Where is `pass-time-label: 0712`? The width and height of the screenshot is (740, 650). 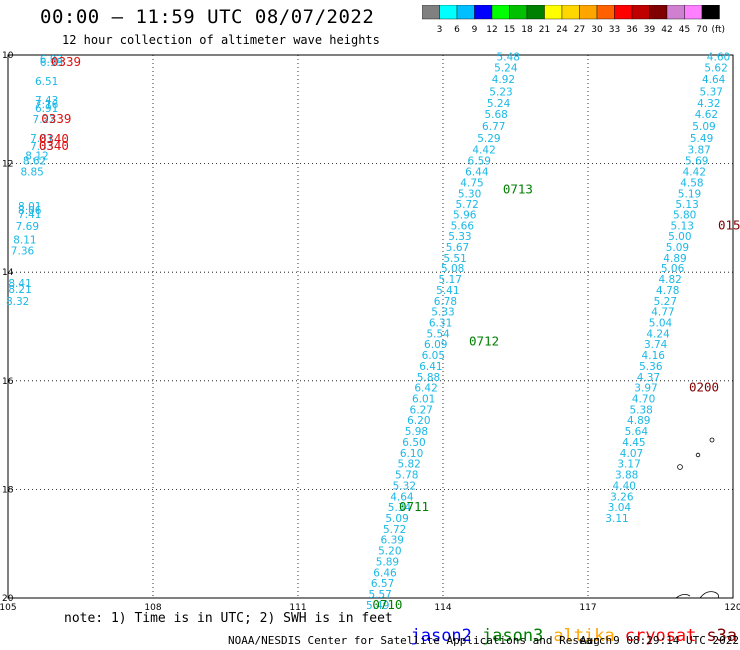
pass-time-label: 0712 is located at coordinates (484, 341).